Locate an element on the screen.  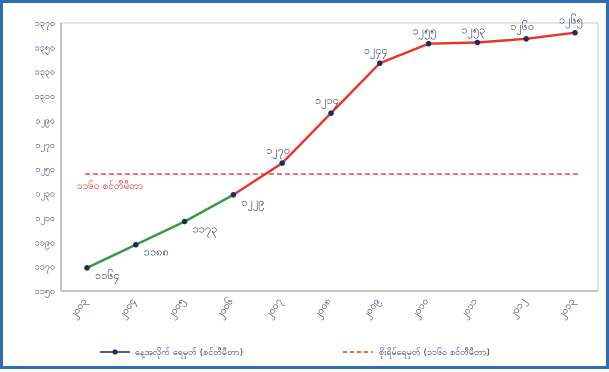
x-tick-label: ၂၀၀၄ is located at coordinates (128, 308).